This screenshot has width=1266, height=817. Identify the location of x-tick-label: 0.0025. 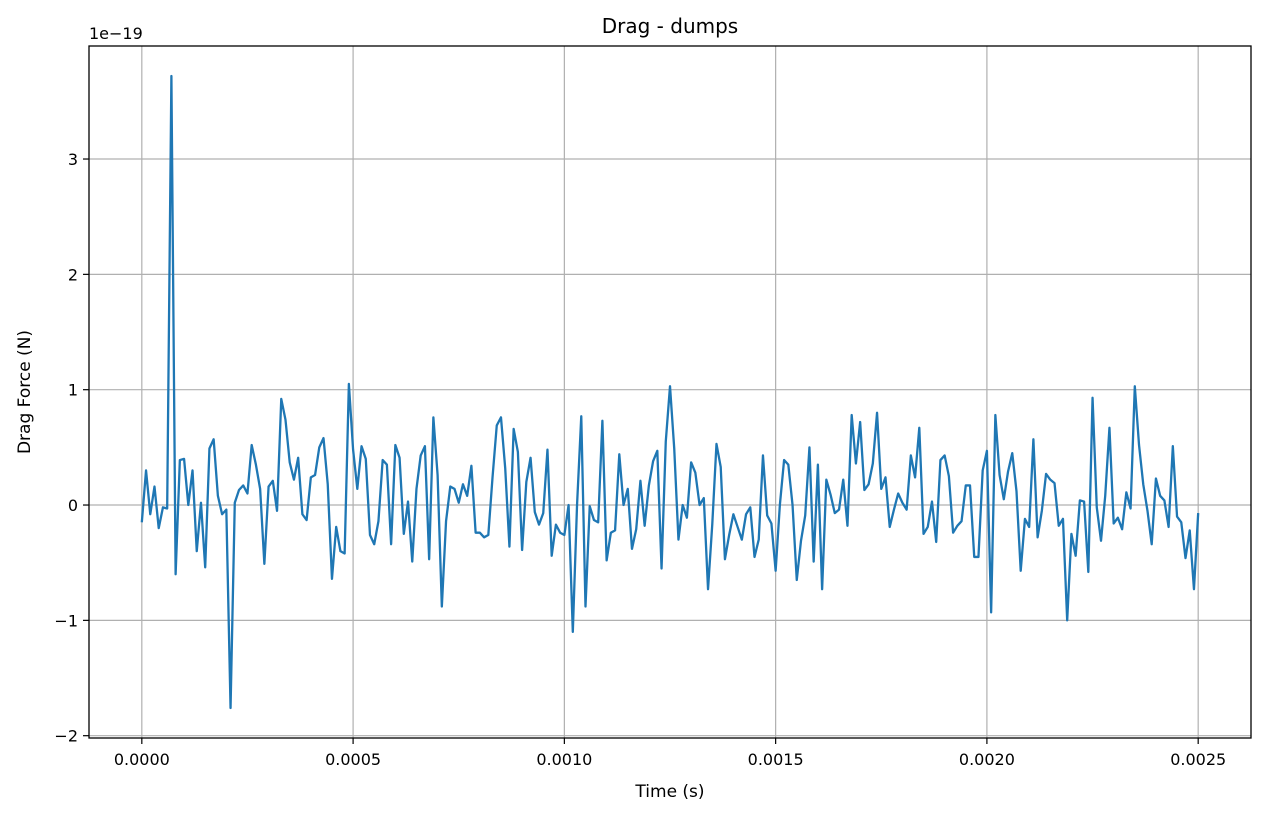
(1198, 759).